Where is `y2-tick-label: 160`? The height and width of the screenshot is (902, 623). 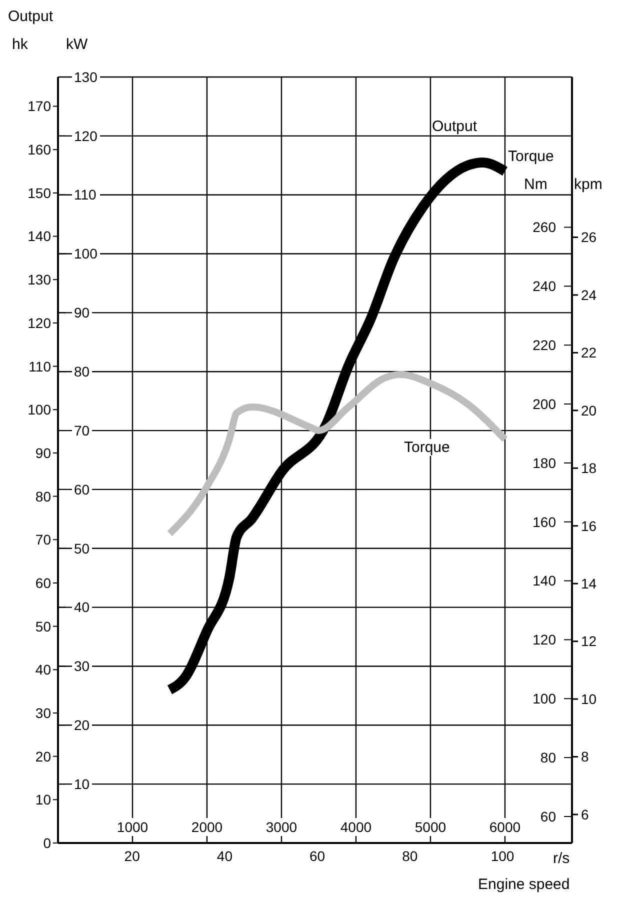 y2-tick-label: 160 is located at coordinates (544, 522).